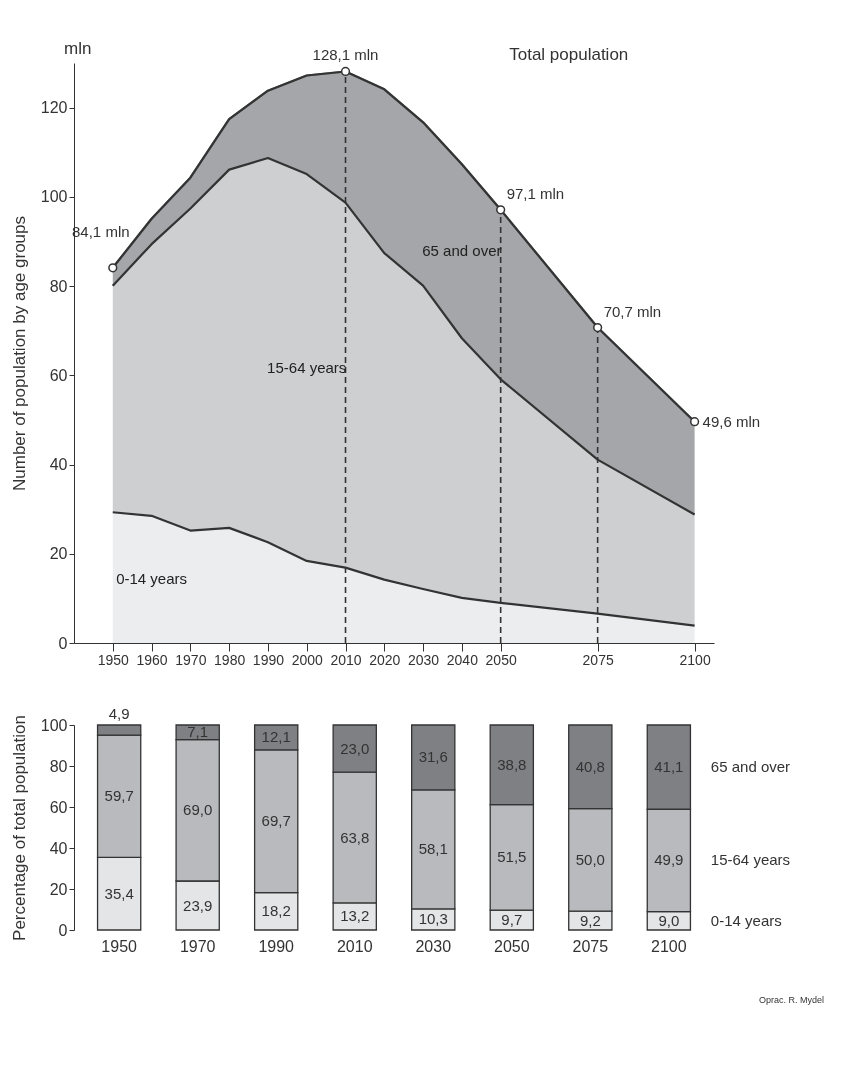 This screenshot has height=1077, width=865. Describe the element at coordinates (119, 796) in the screenshot. I see `data-label: 59,7` at that location.